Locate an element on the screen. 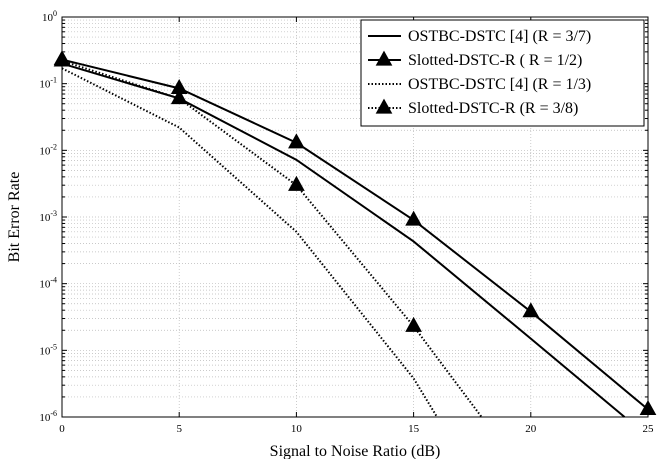 This screenshot has width=660, height=459. legend-label: OSTBC-DSTC [4] (R = 1/3) is located at coordinates (499, 84).